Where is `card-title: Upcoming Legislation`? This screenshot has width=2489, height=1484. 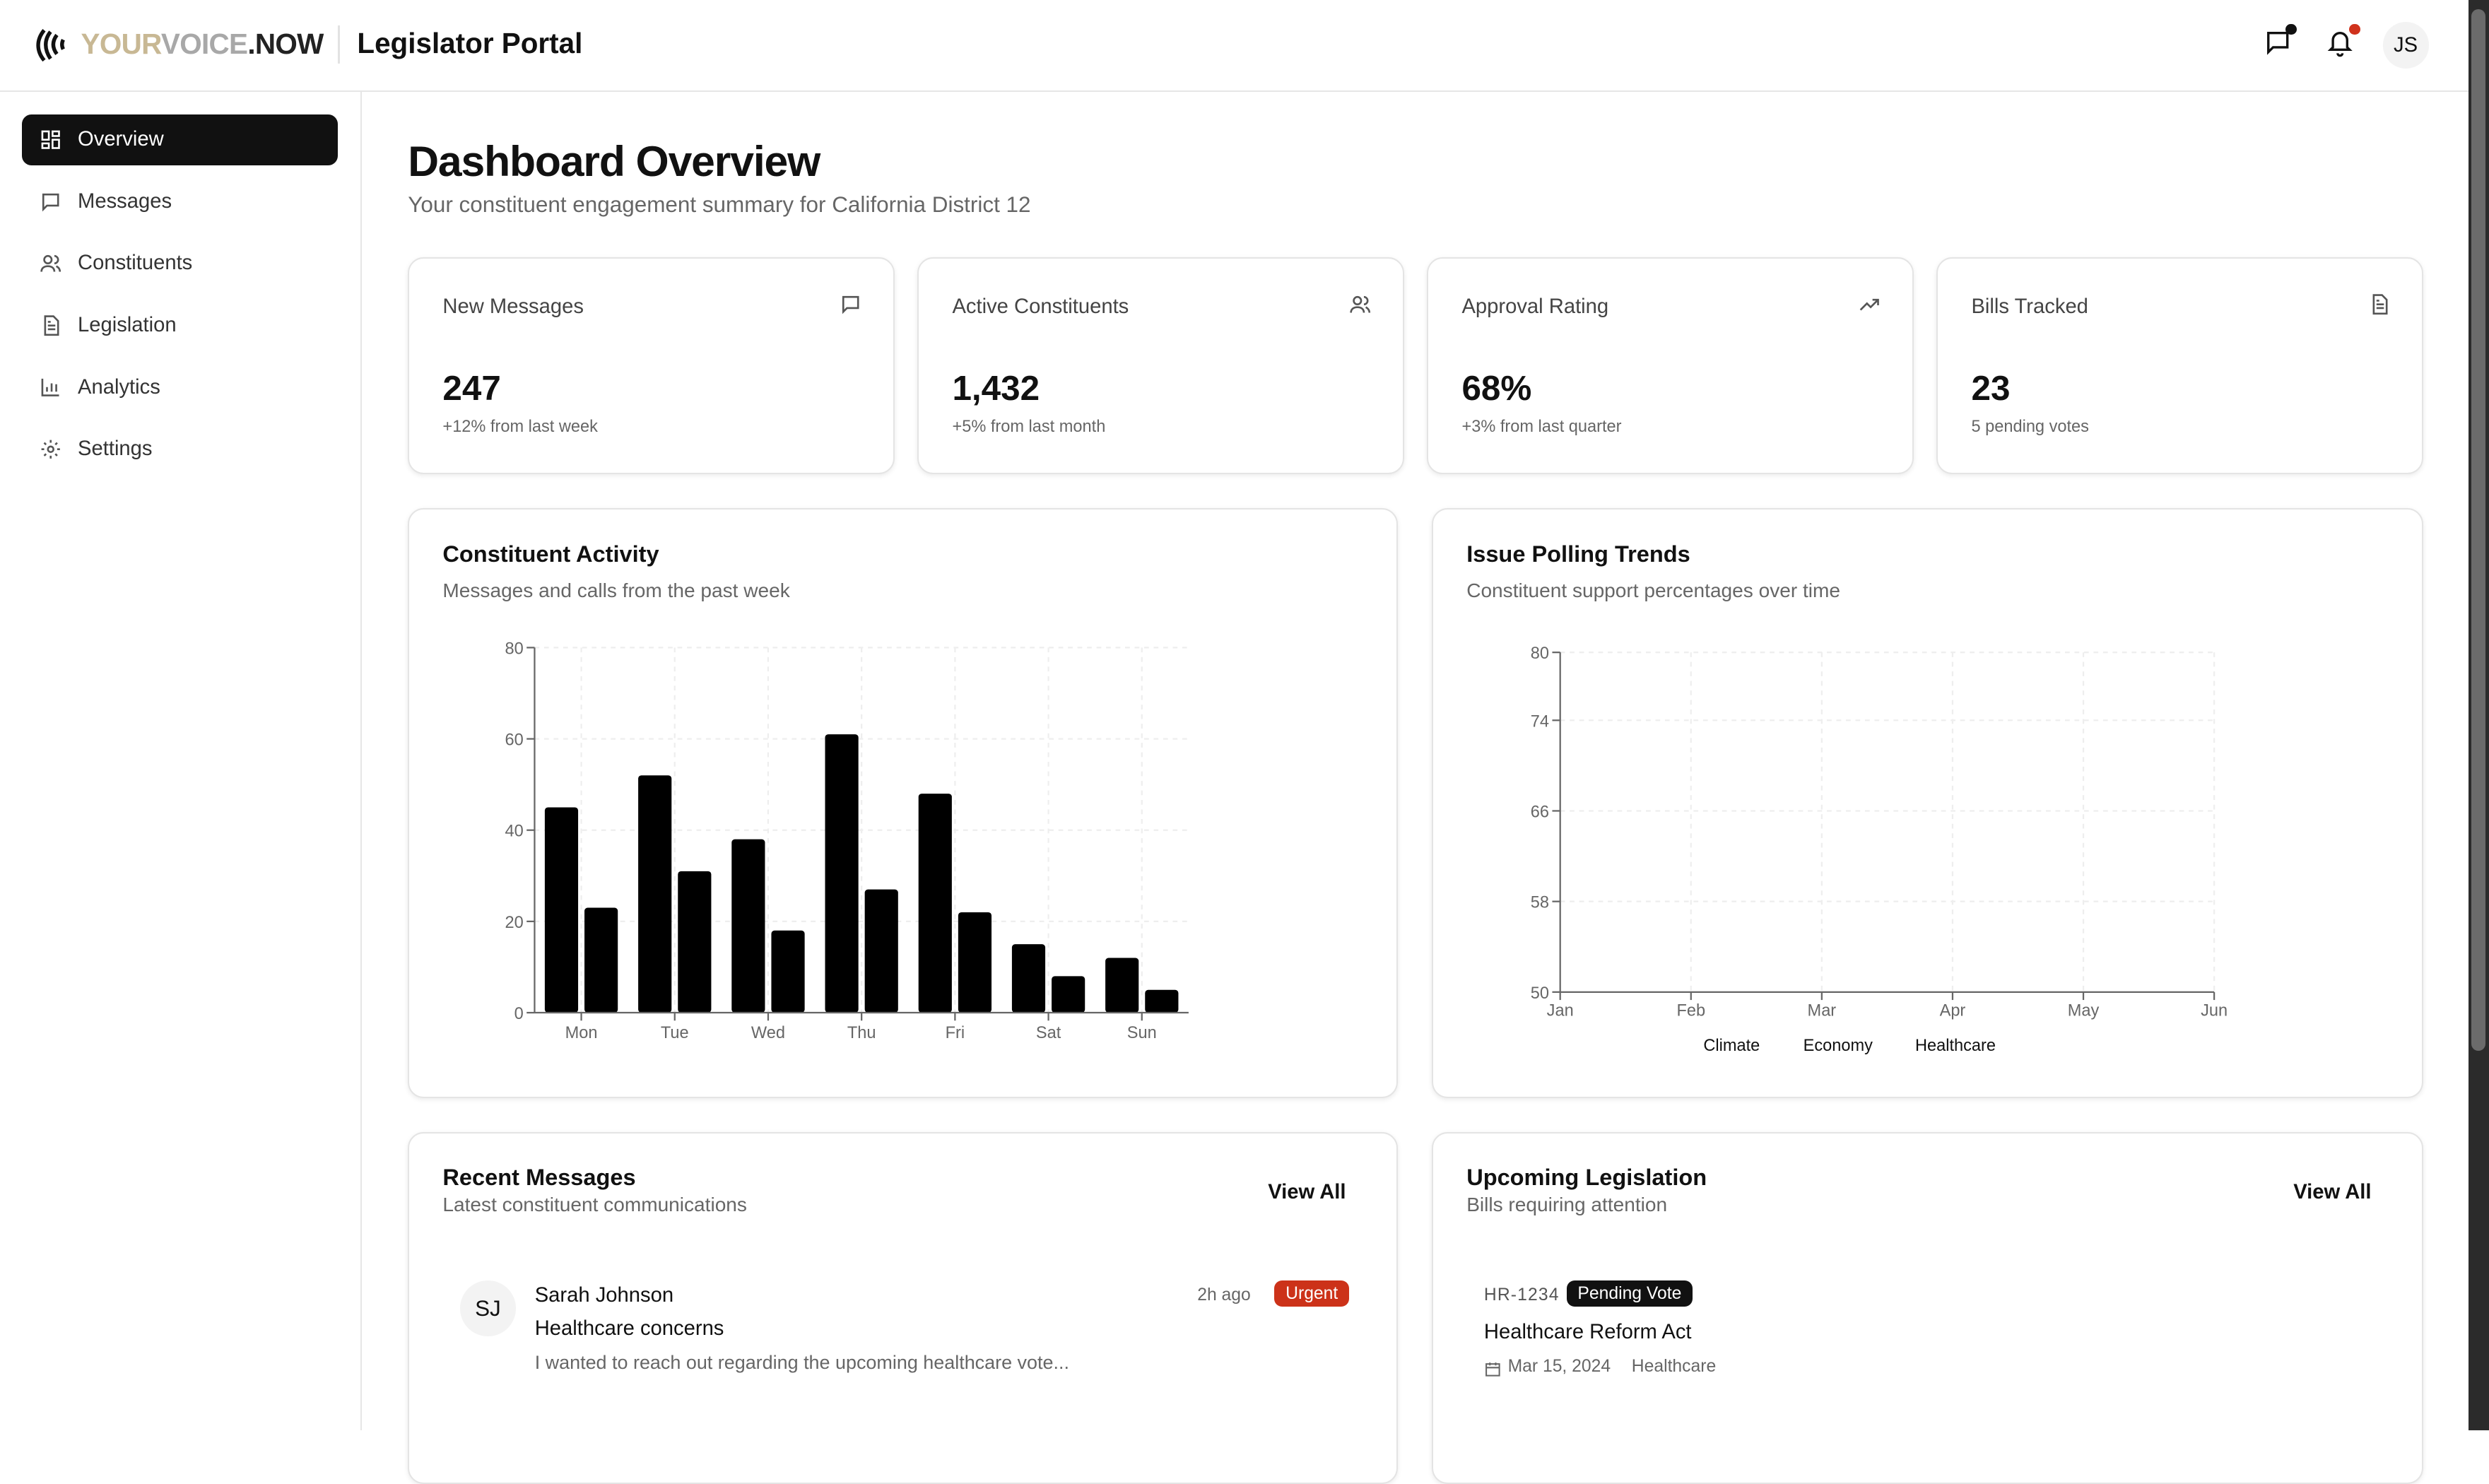
card-title: Upcoming Legislation is located at coordinates (1586, 1178).